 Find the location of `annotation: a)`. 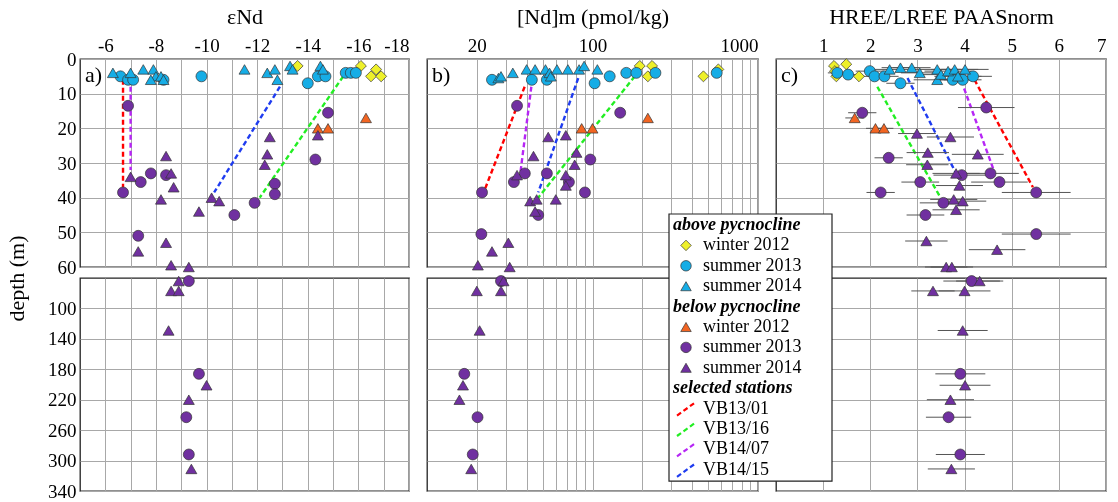

annotation: a) is located at coordinates (94, 74).